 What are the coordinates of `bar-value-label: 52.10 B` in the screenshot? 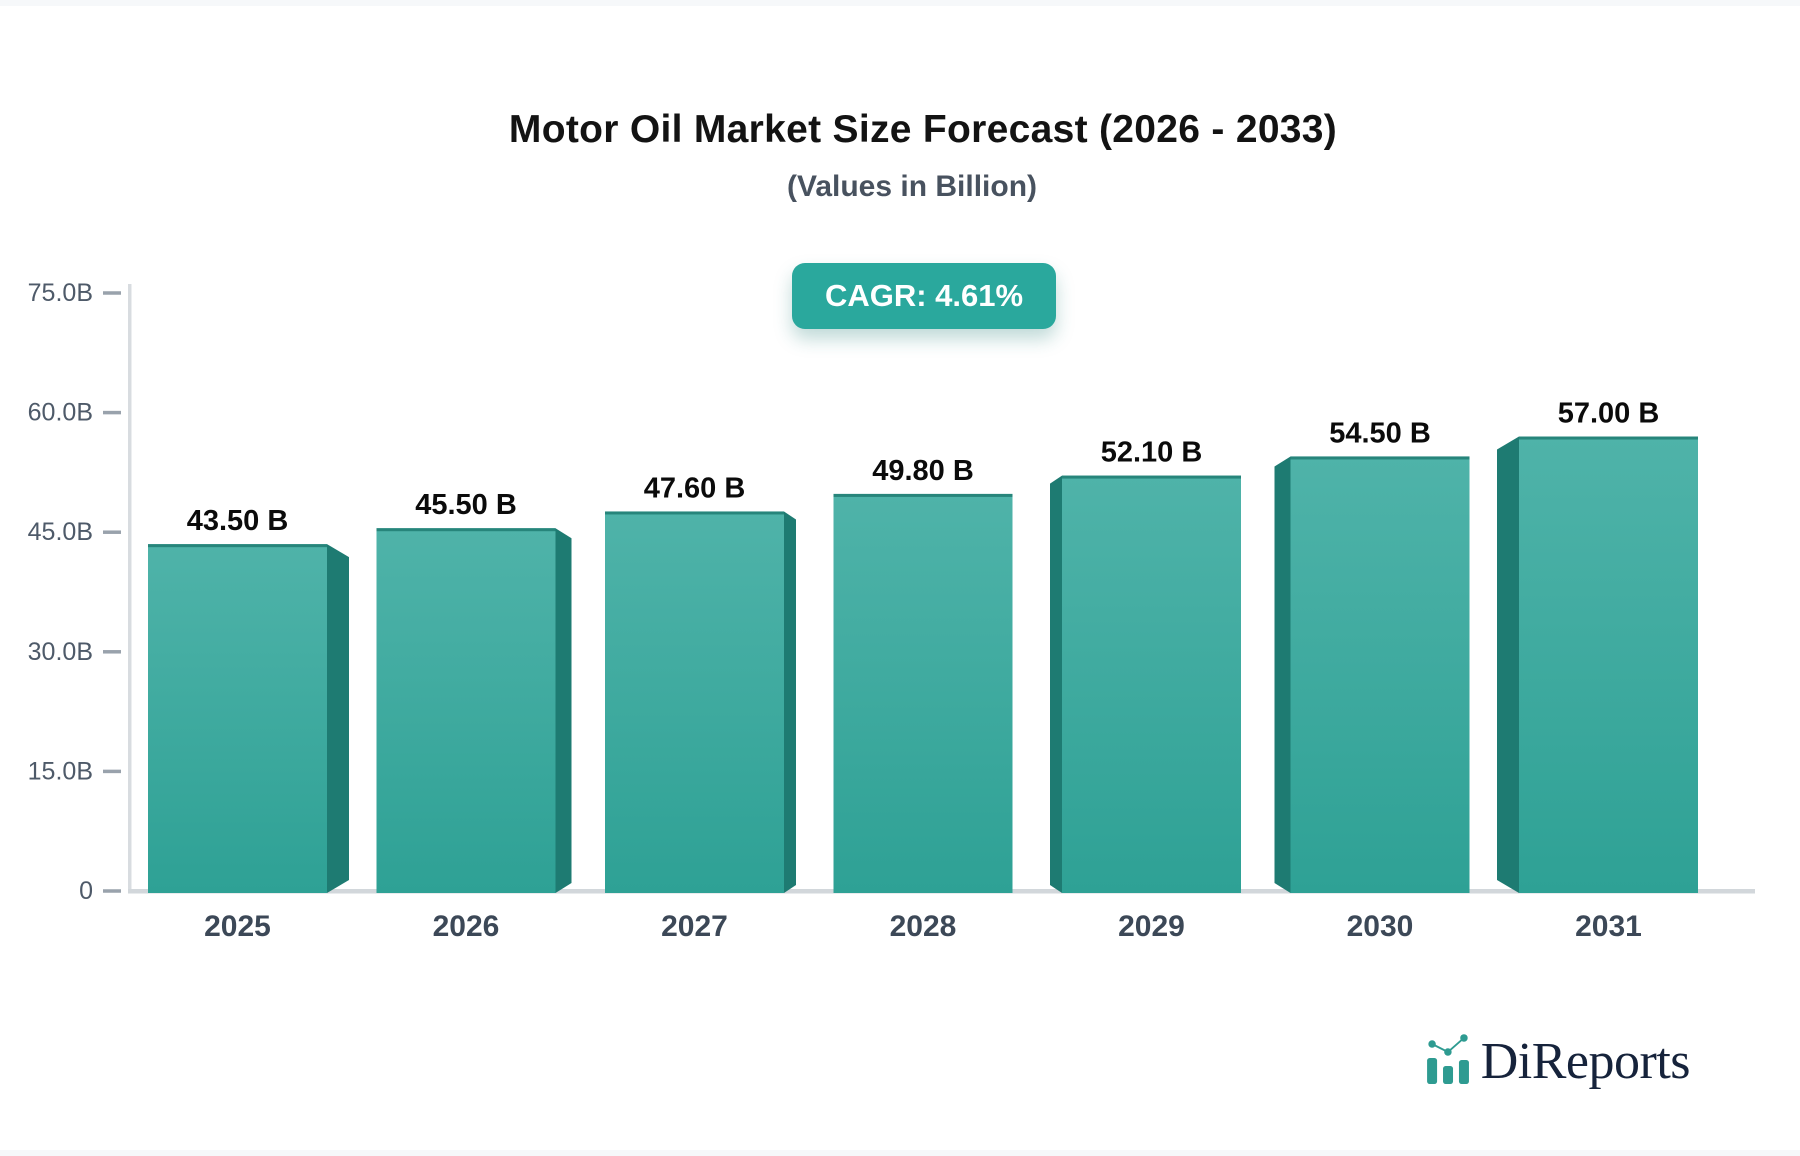 It's located at (1152, 453).